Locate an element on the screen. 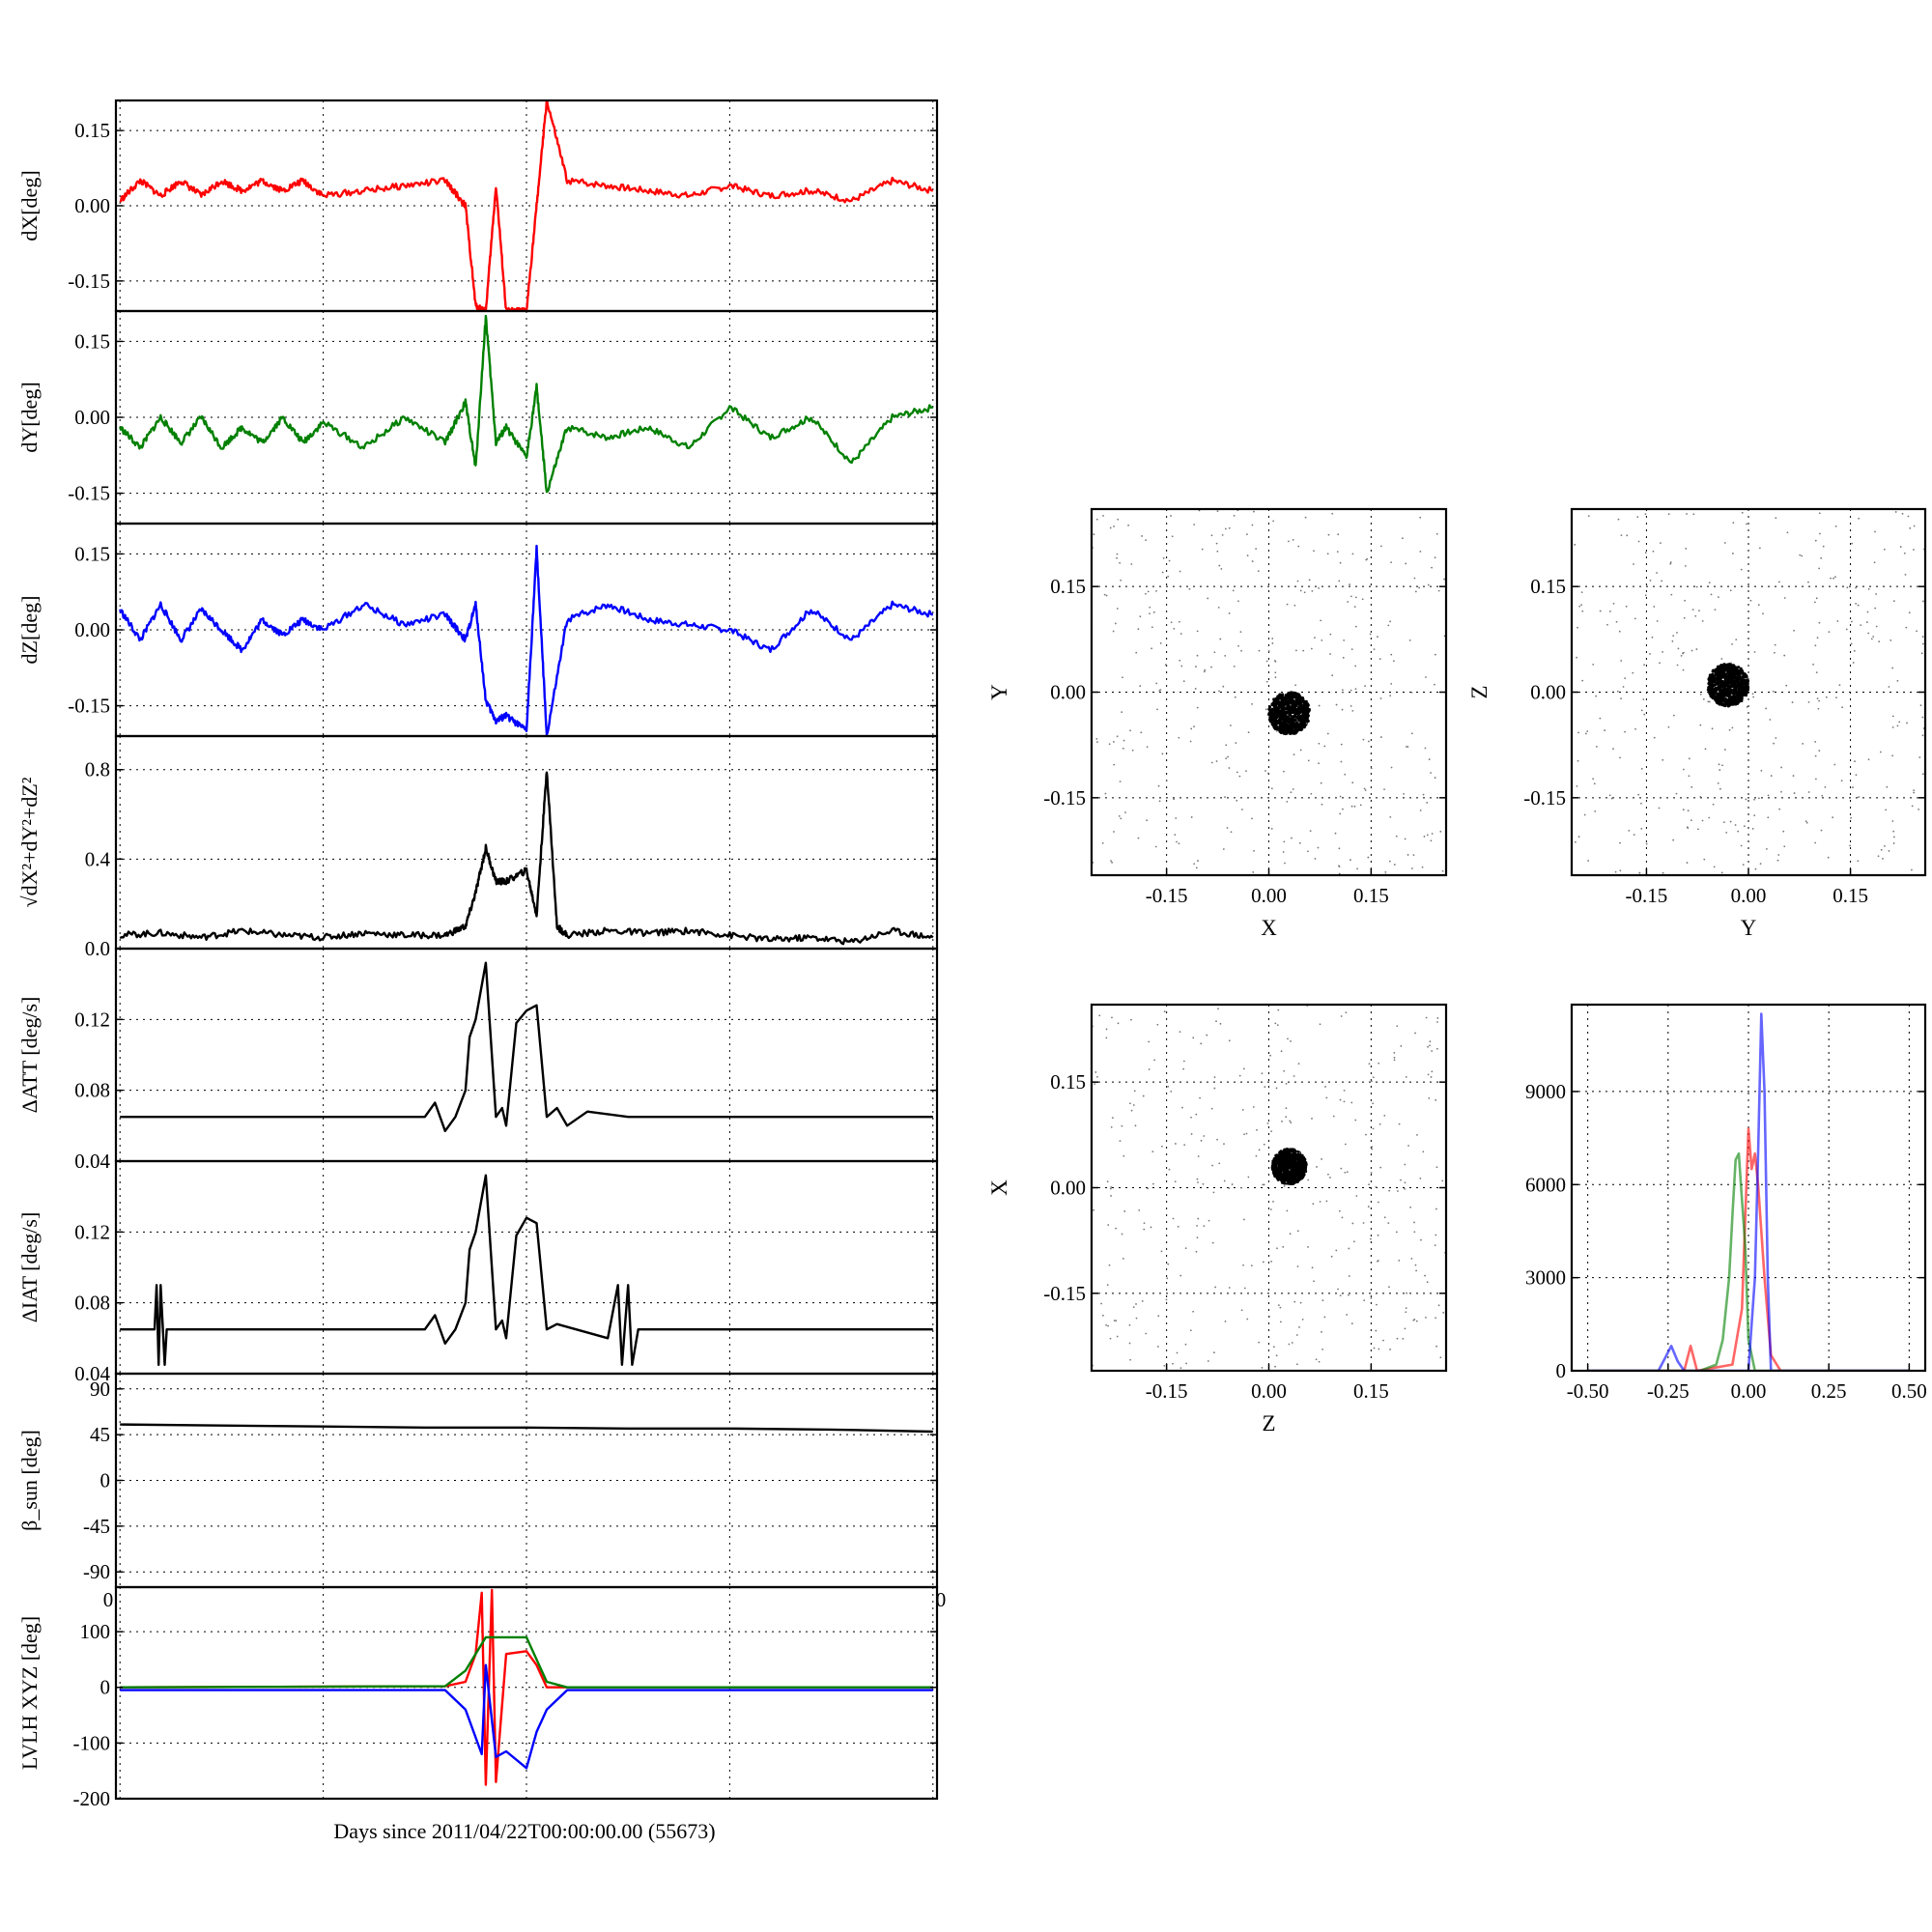 The width and height of the screenshot is (1932, 1932). plot-area is located at coordinates (526, 858).